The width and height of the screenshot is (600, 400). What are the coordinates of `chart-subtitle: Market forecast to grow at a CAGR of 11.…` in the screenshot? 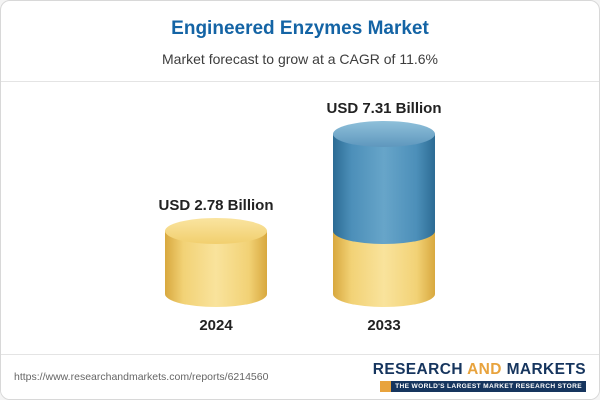 It's located at (300, 59).